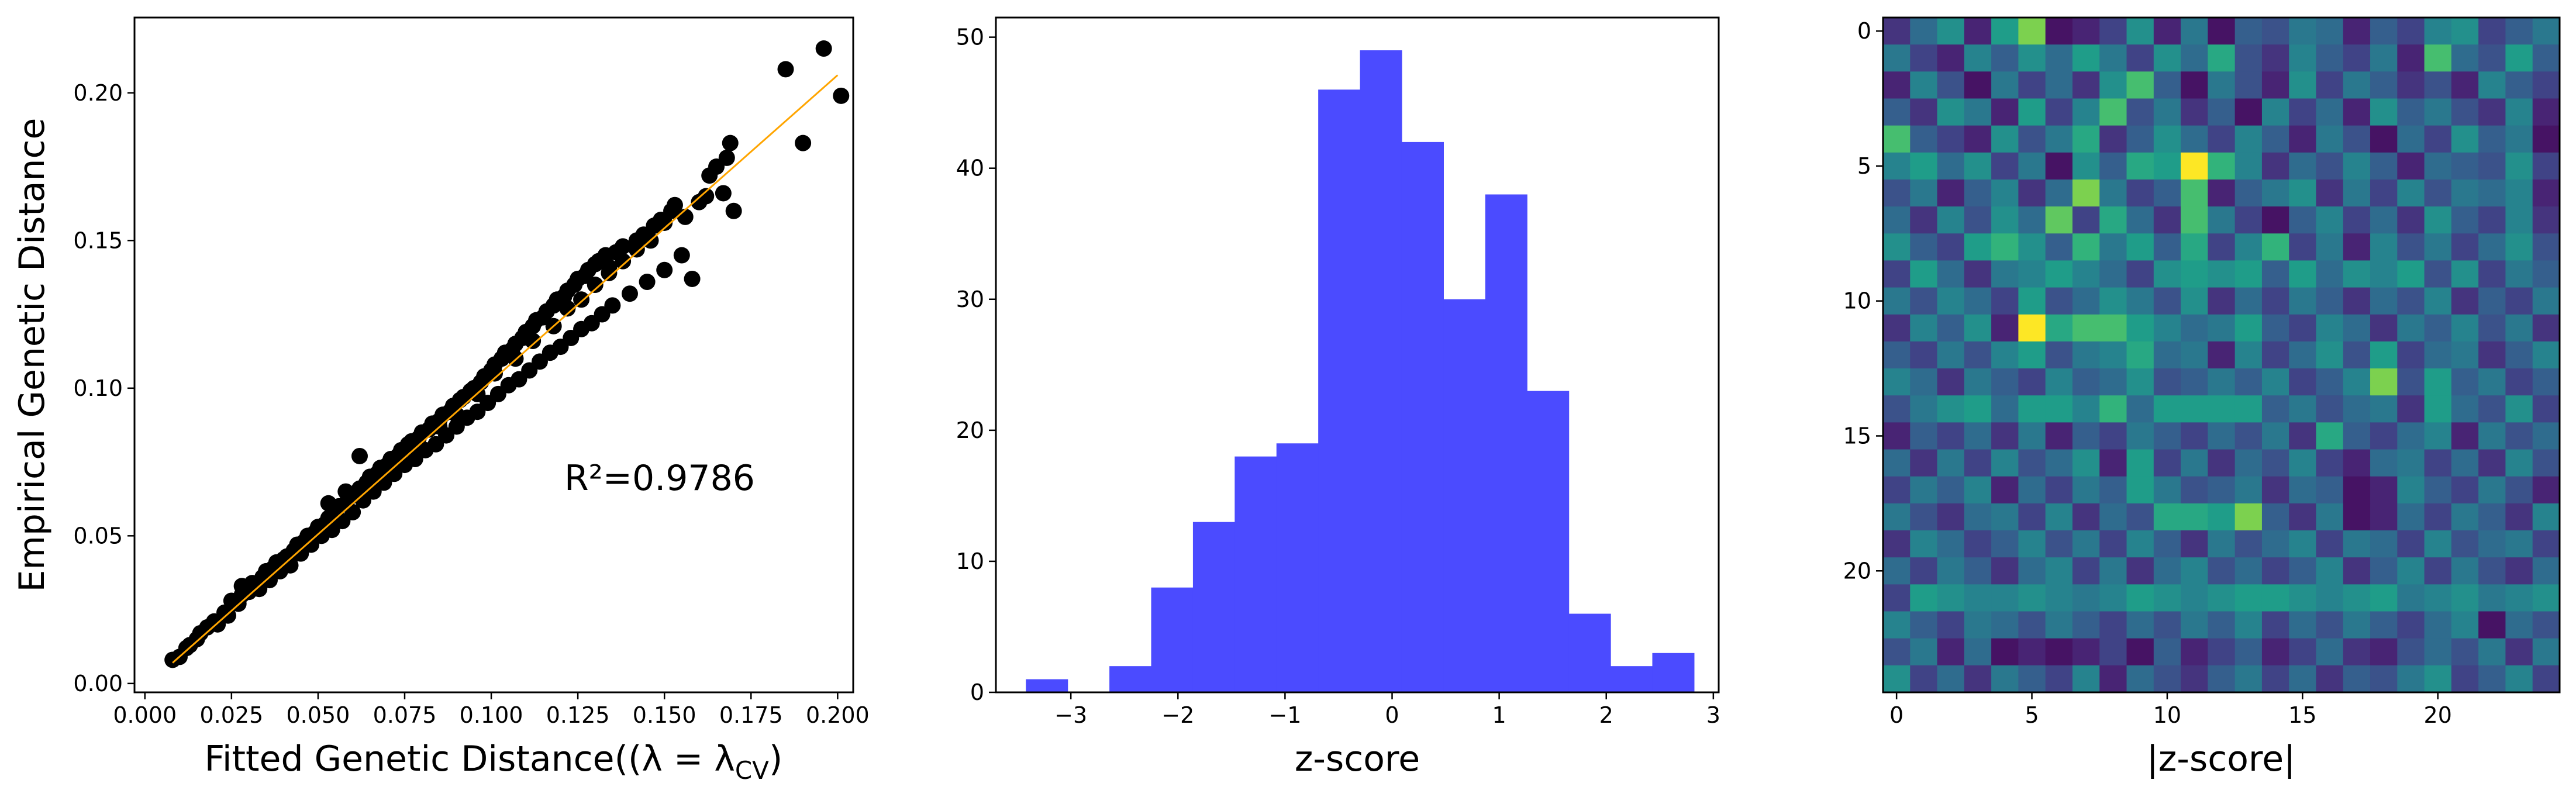  Describe the element at coordinates (1387, 710) in the screenshot. I see `histogram-x-ticks: −3 −2 −1 0 1 2 3` at that location.